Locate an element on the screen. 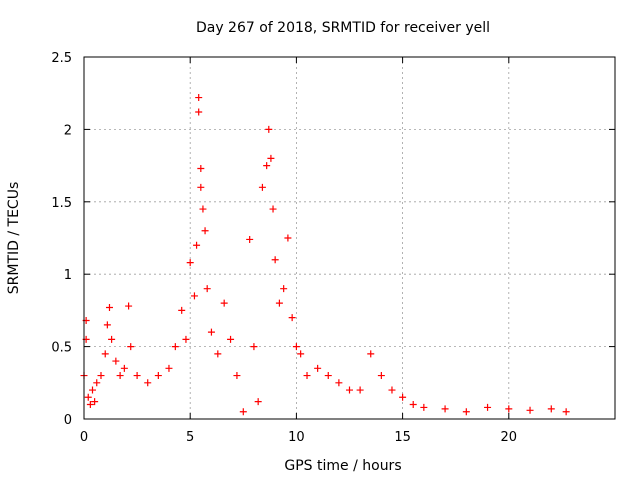  x-tick-label: 0 is located at coordinates (84, 437).